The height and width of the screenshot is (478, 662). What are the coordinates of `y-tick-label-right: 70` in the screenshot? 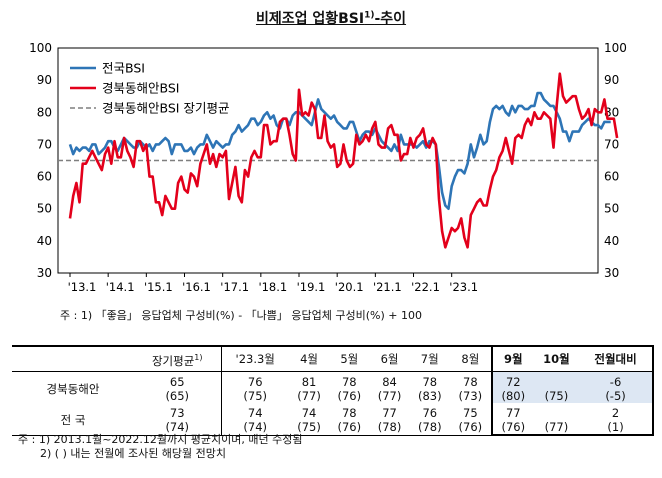 It's located at (611, 144).